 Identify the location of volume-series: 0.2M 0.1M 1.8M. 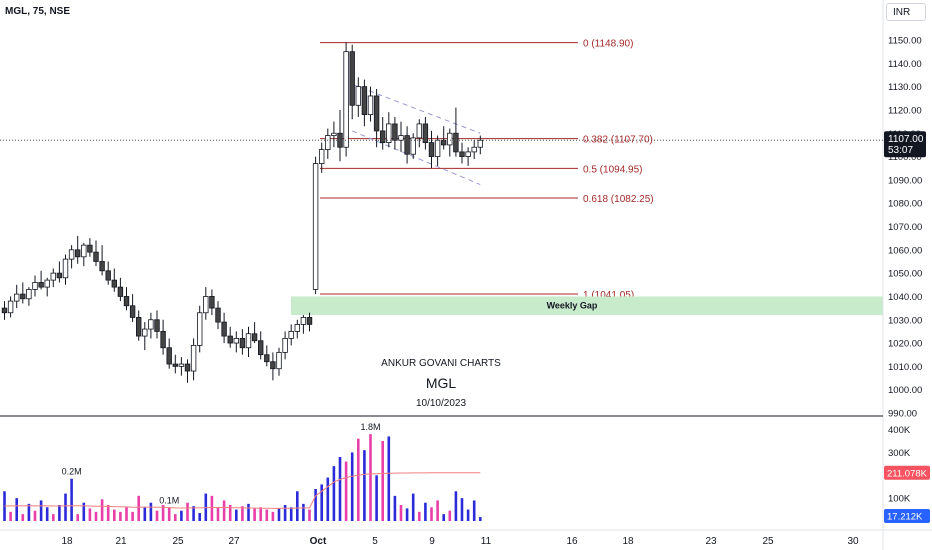
(242, 471).